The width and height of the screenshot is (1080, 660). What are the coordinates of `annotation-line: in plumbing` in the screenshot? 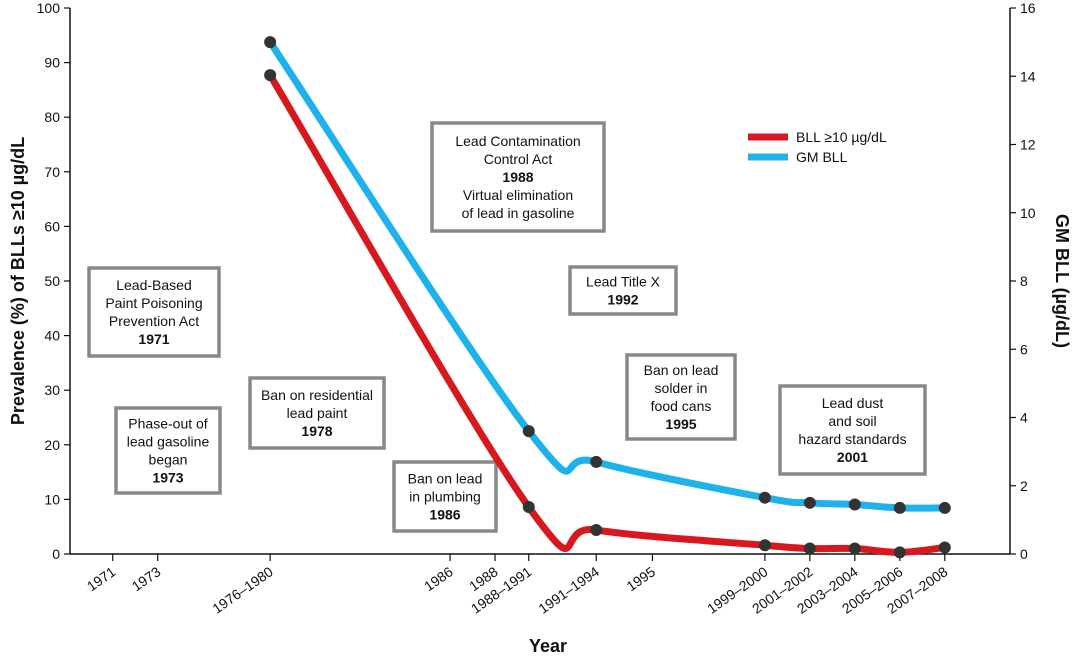 It's located at (445, 497).